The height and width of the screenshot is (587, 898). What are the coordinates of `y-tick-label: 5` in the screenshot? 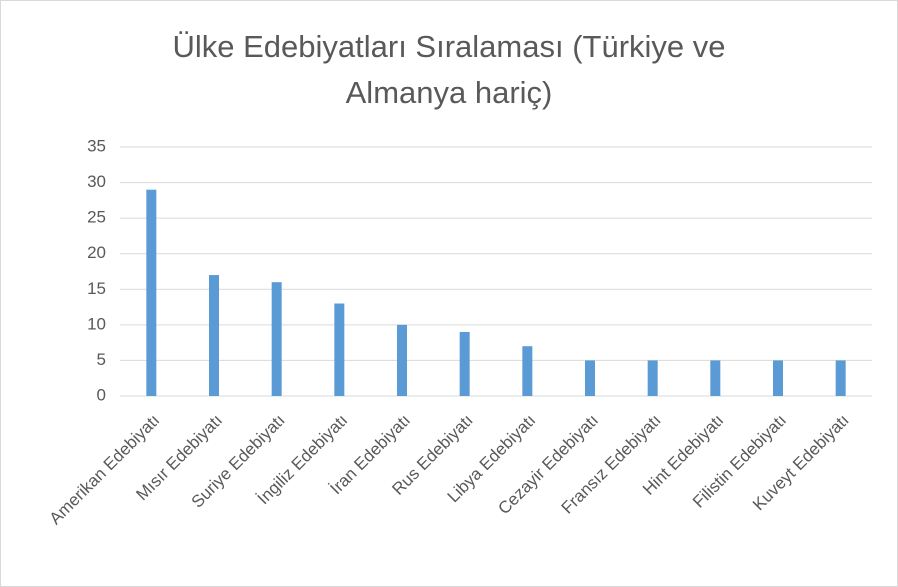 It's located at (101, 359).